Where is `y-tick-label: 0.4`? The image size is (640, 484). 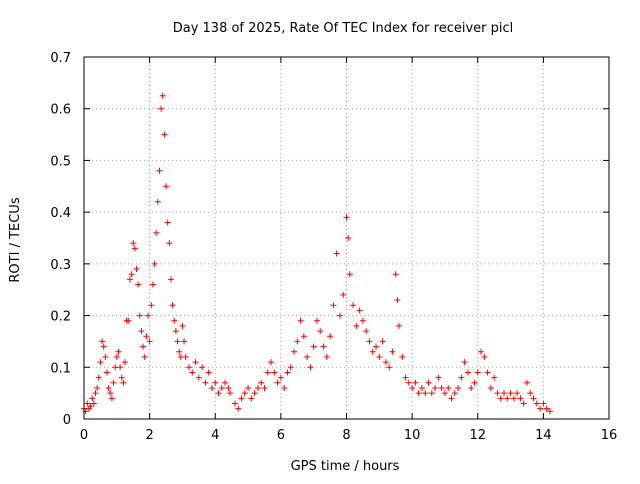 y-tick-label: 0.4 is located at coordinates (60, 213).